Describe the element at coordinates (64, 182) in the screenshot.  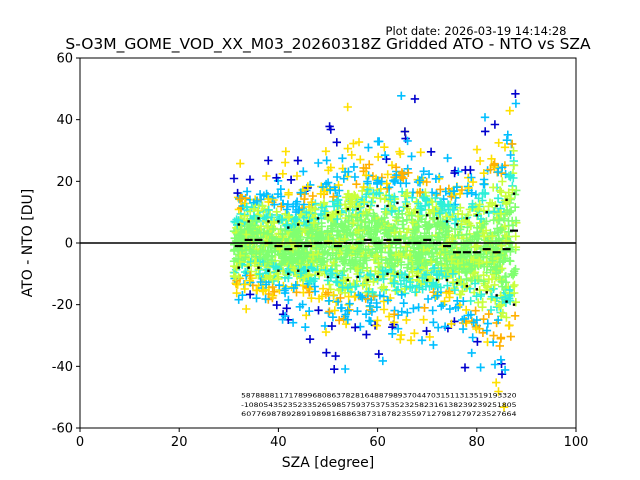
I see `y-tick-label: 20` at that location.